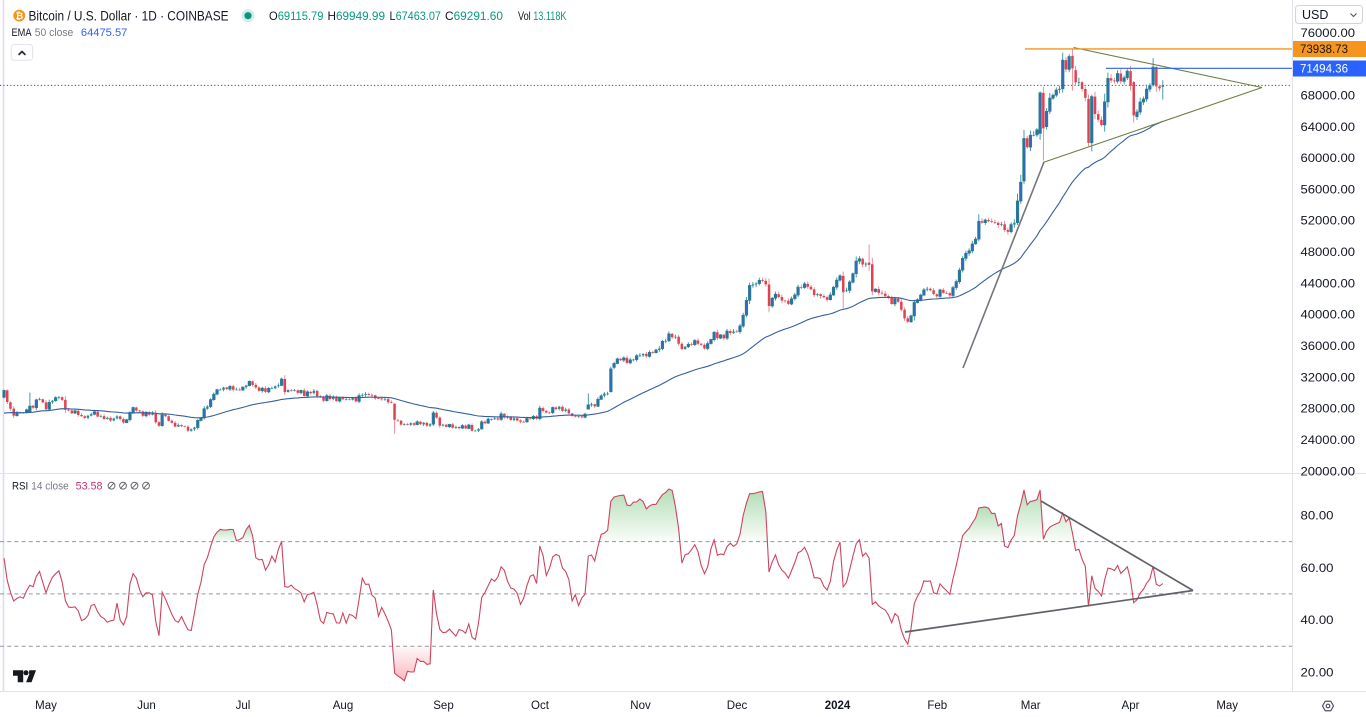  Describe the element at coordinates (1328, 316) in the screenshot. I see `svg-text: 40000.00` at that location.